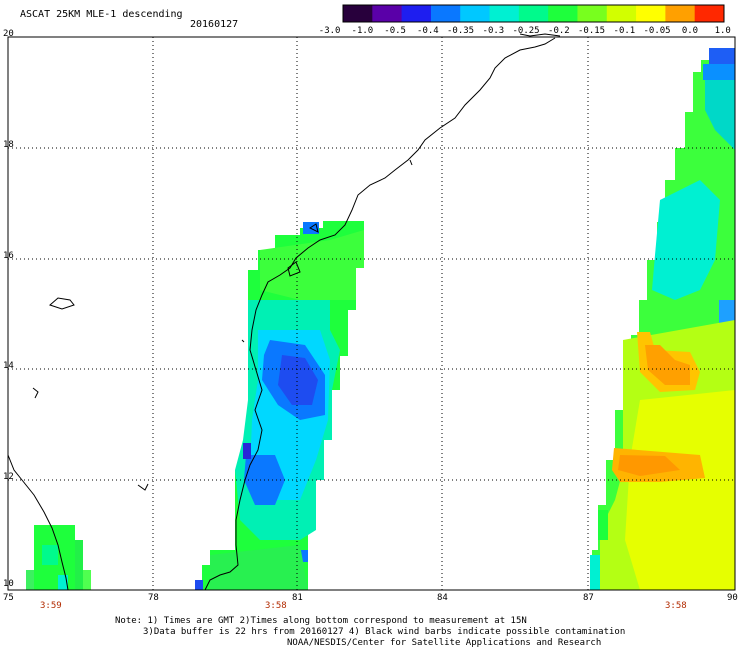 The width and height of the screenshot is (740, 650). Describe the element at coordinates (214, 24) in the screenshot. I see `map-date: 20160127` at that location.